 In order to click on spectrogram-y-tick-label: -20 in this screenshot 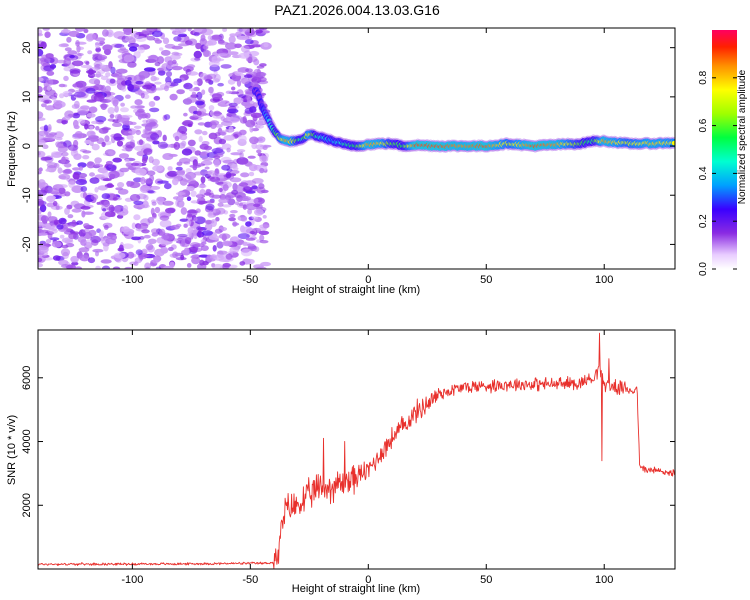, I will do `click(27, 244)`.